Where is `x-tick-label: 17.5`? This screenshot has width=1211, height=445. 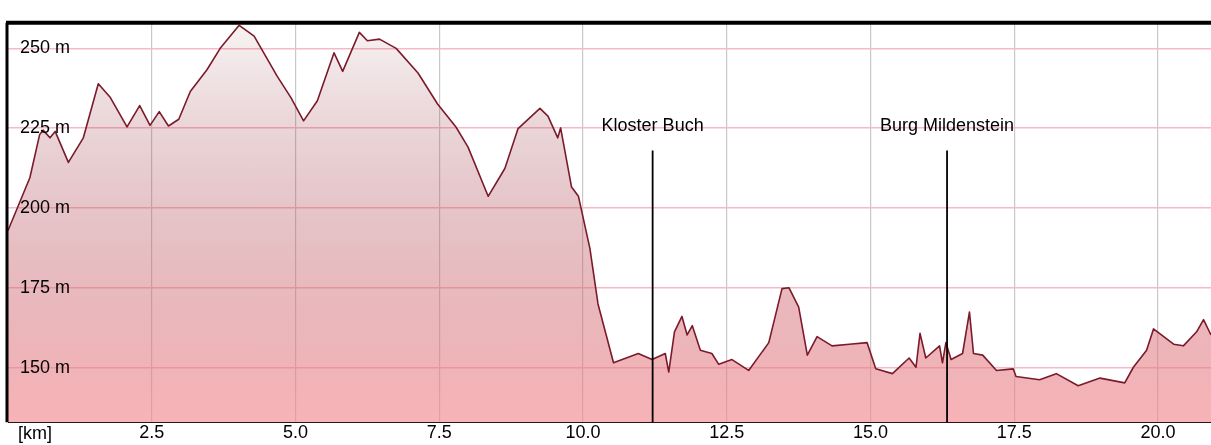
x-tick-label: 17.5 is located at coordinates (1014, 431).